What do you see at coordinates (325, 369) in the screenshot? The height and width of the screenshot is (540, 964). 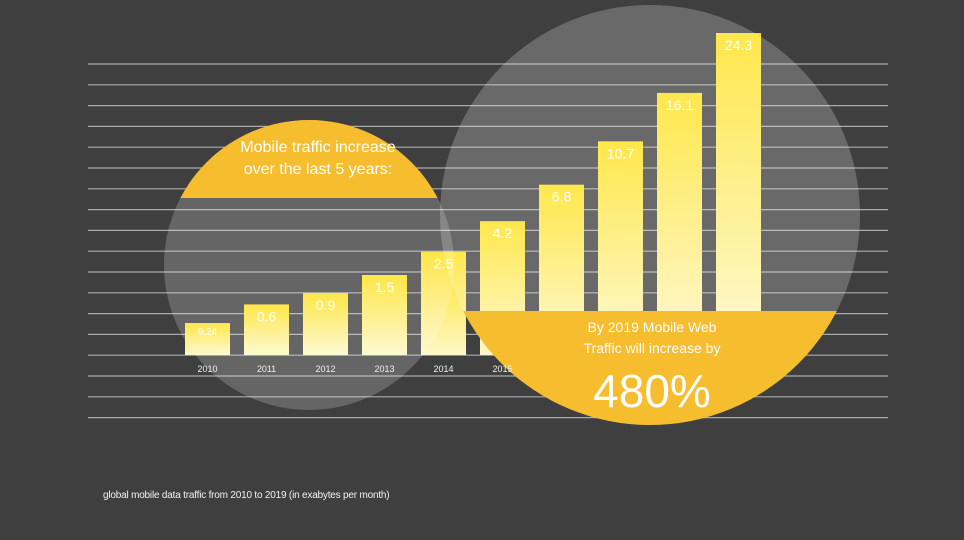 I see `x-tick-label: 2012` at bounding box center [325, 369].